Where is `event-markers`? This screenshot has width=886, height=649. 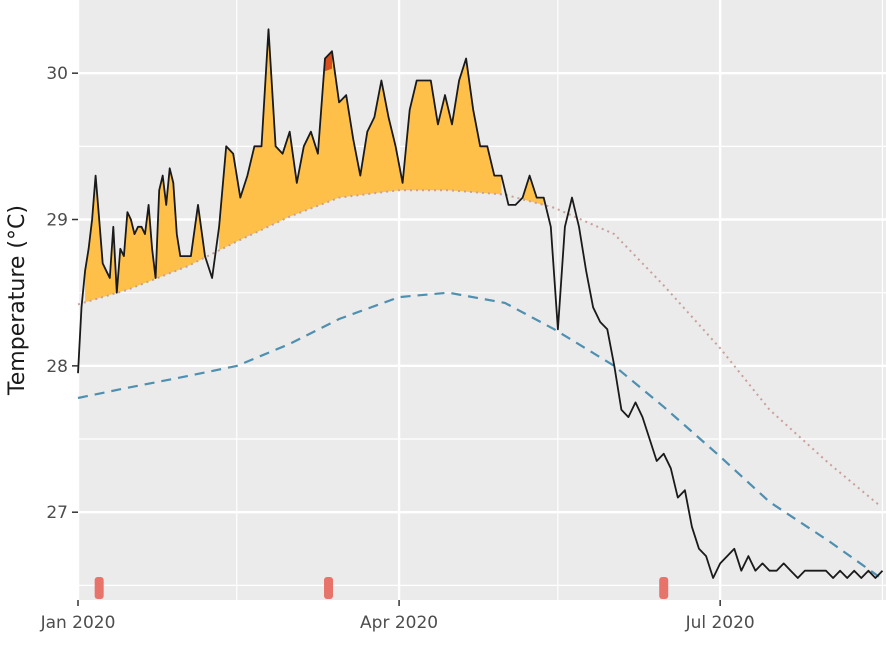
event-markers is located at coordinates (381, 588).